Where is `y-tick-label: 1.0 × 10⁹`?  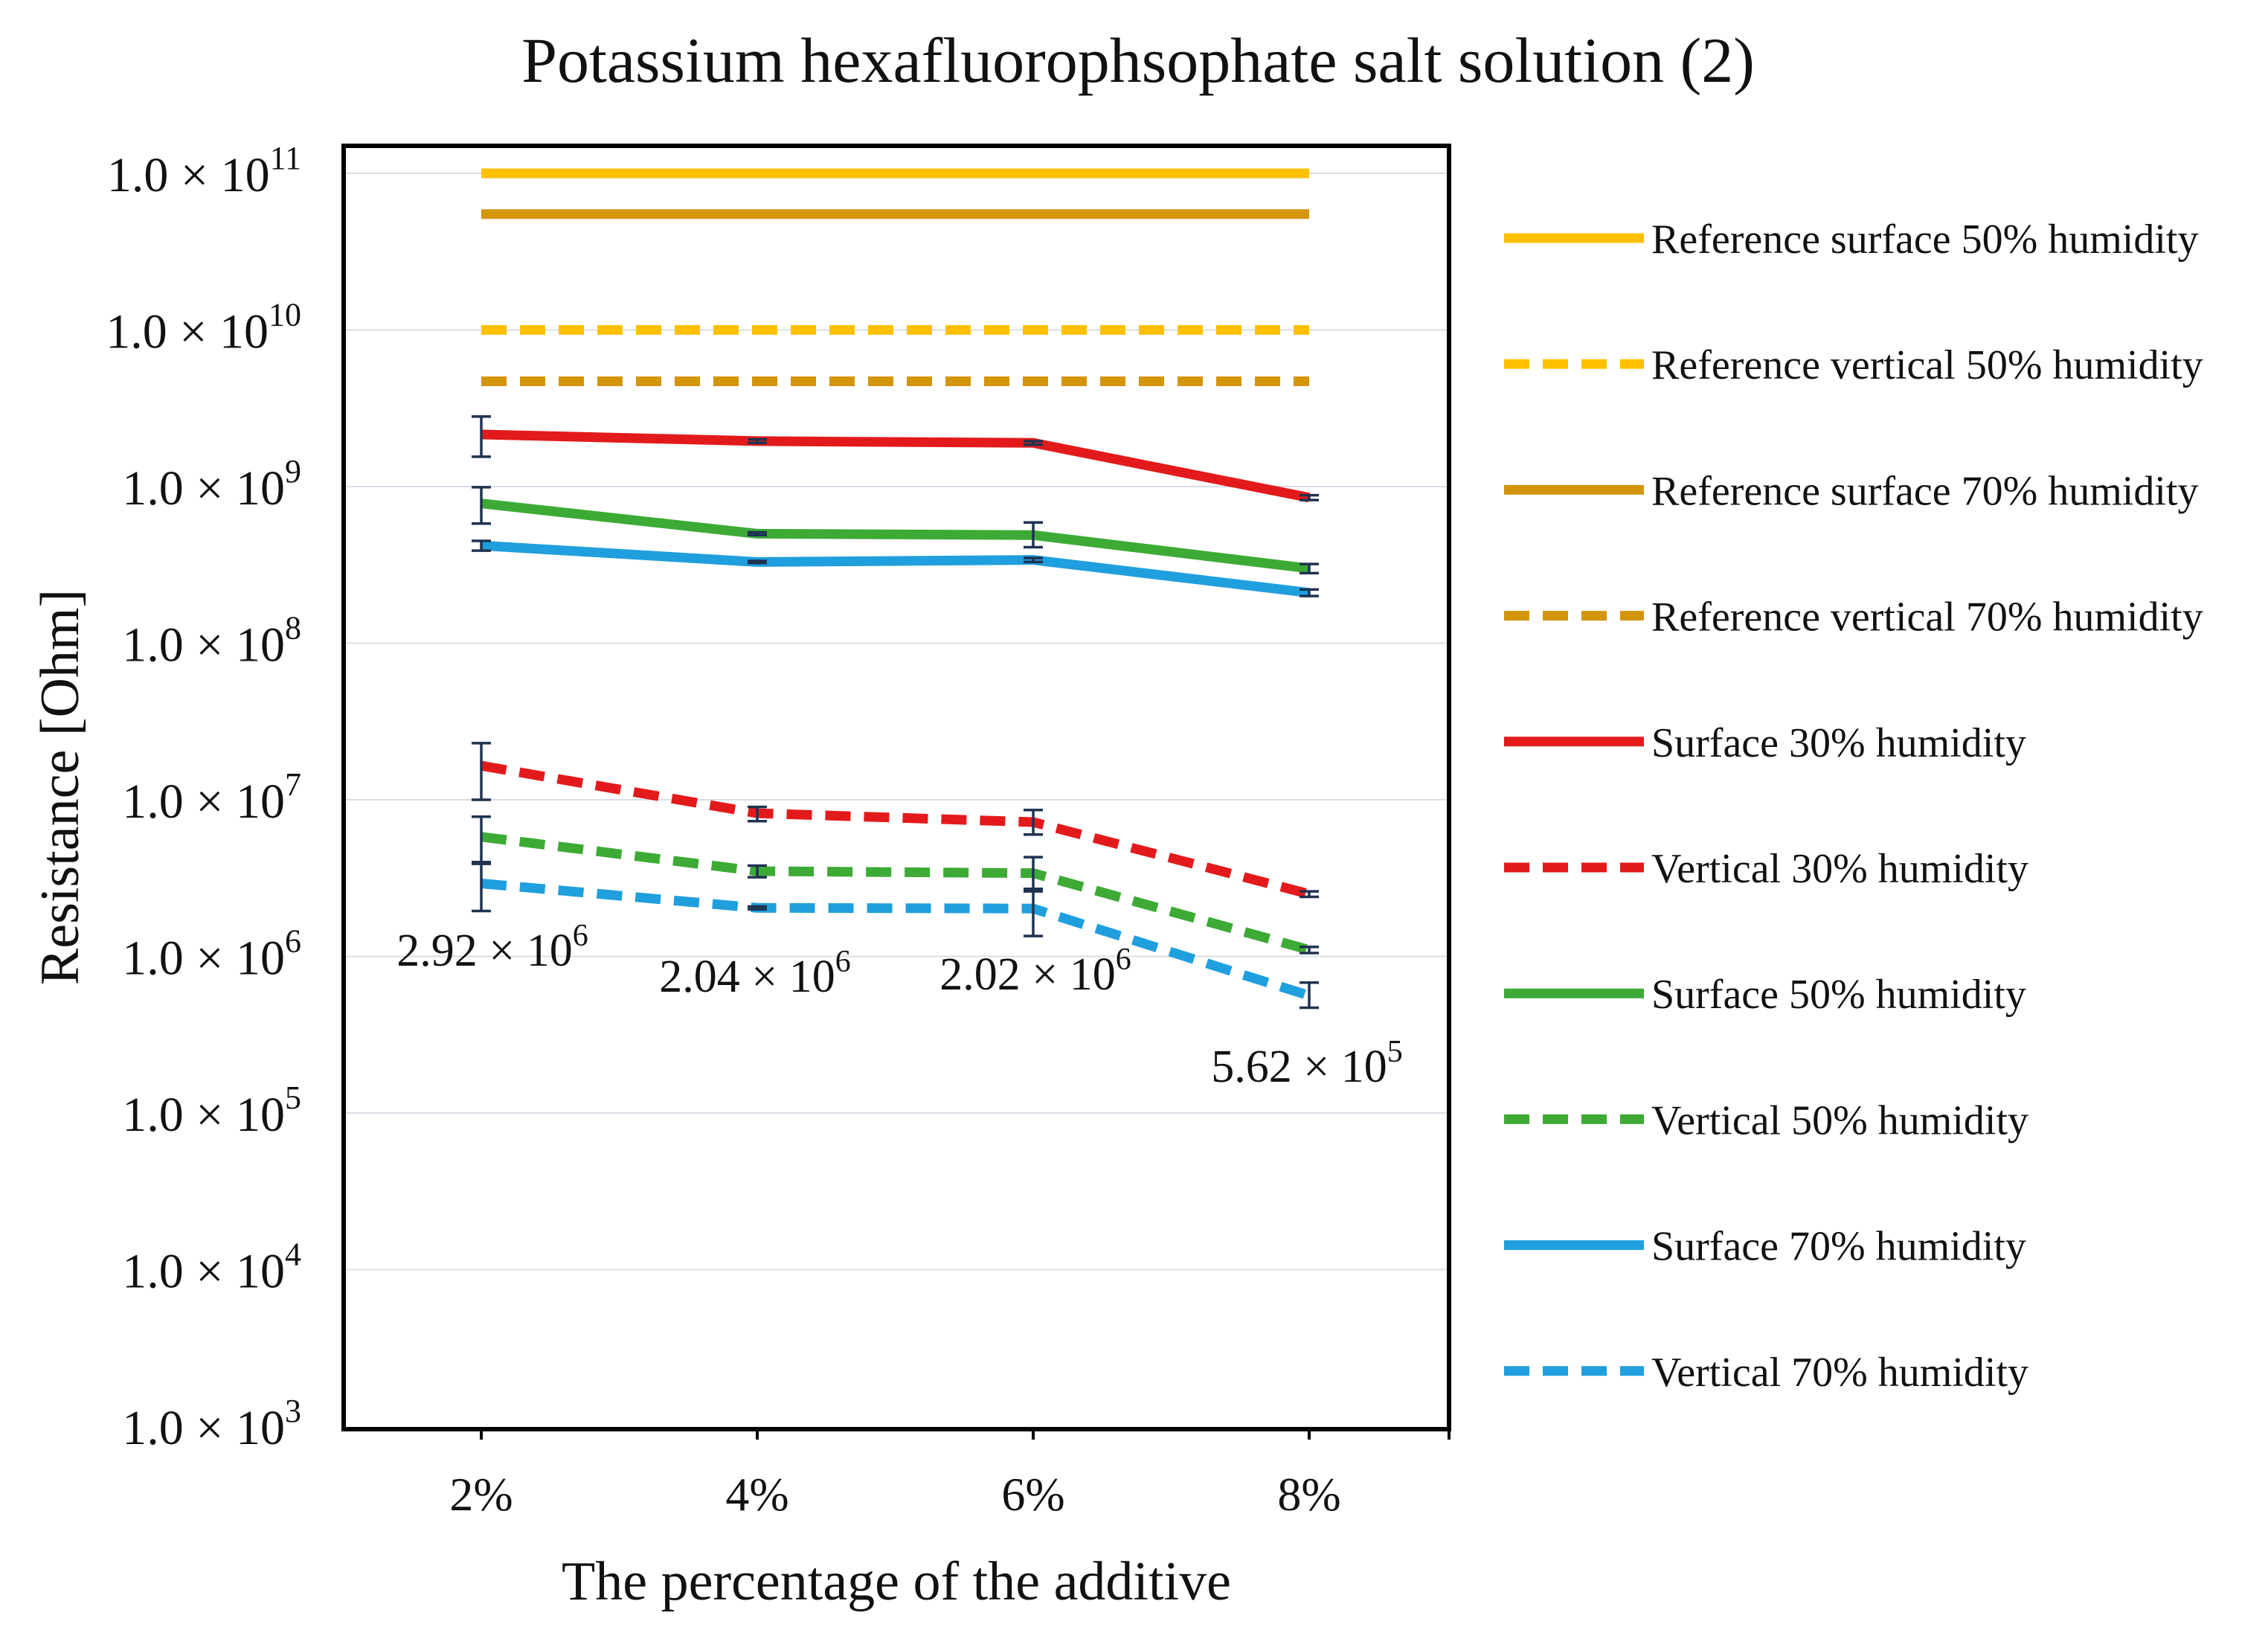
y-tick-label: 1.0 × 10⁹ is located at coordinates (211, 484).